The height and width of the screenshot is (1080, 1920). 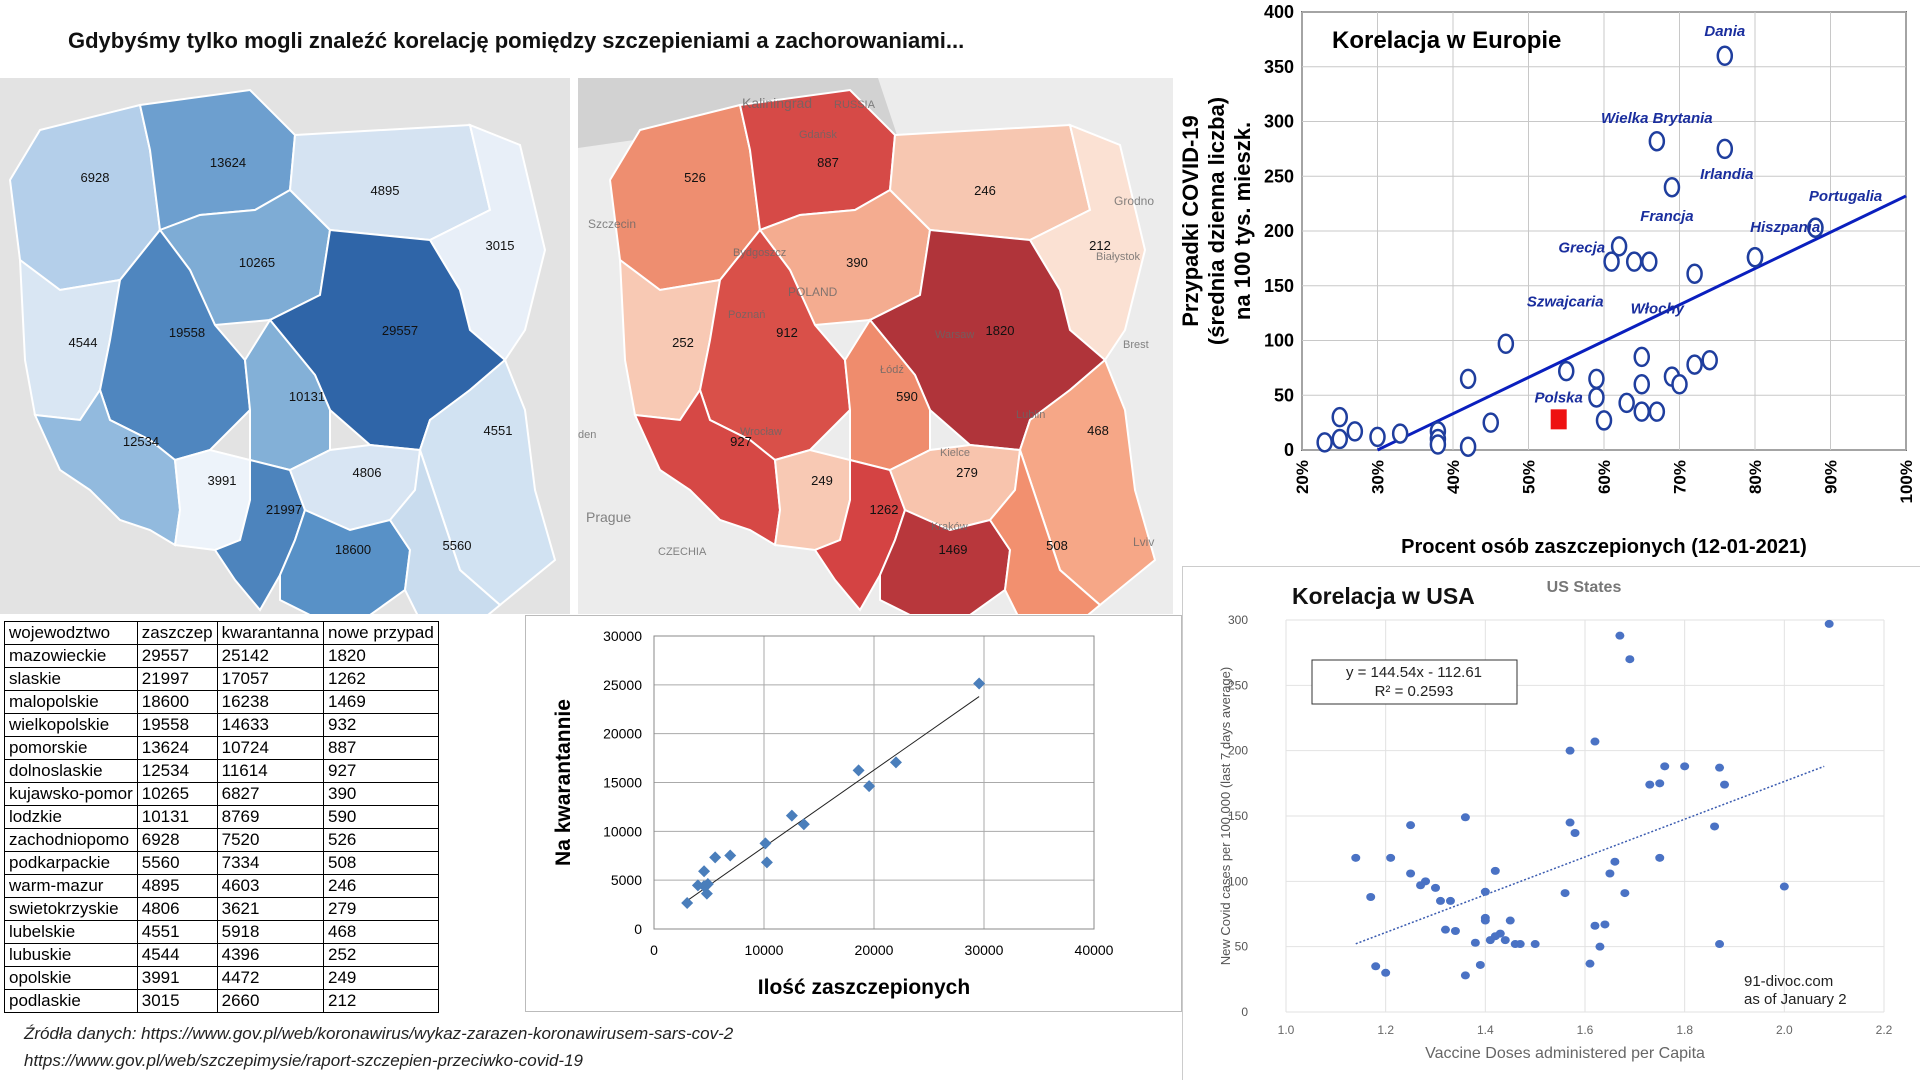 What do you see at coordinates (1134, 201) in the screenshot?
I see `map-place-label: Grodno` at bounding box center [1134, 201].